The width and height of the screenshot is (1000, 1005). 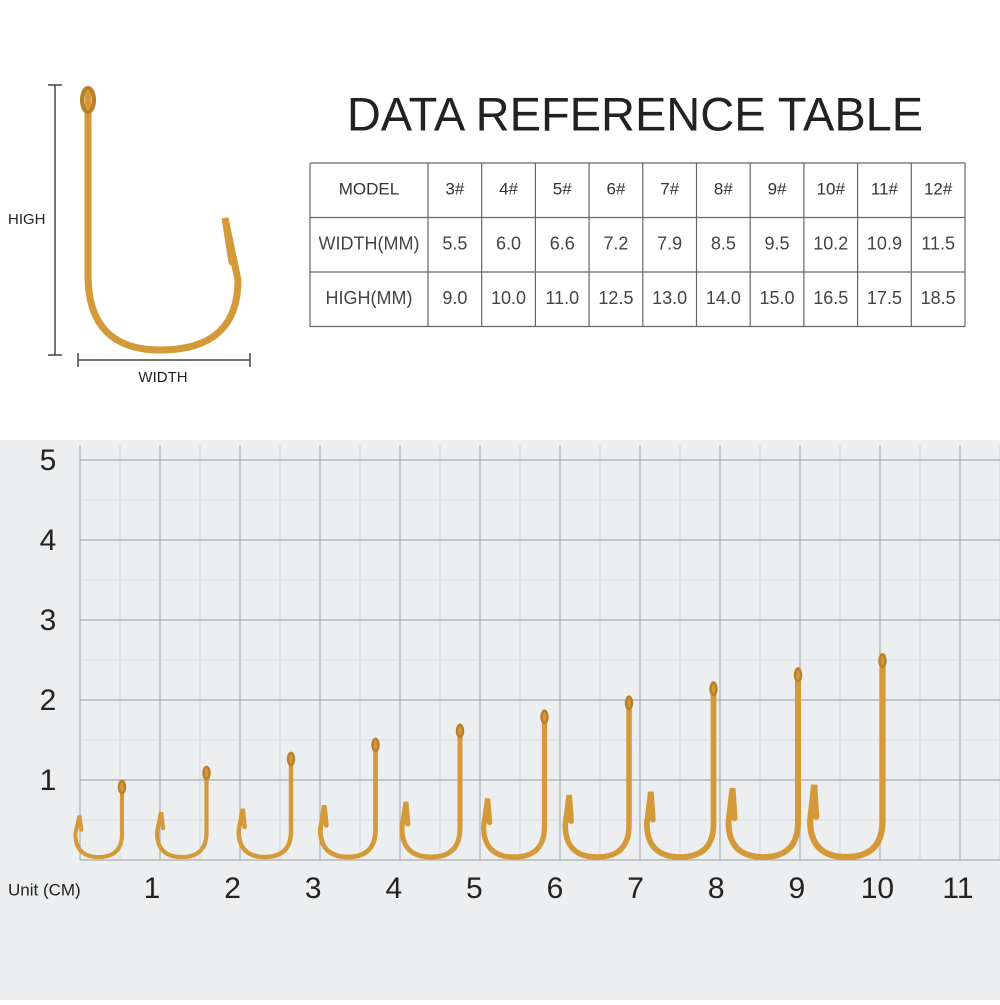 What do you see at coordinates (615, 298) in the screenshot?
I see `table-cell: 12.5` at bounding box center [615, 298].